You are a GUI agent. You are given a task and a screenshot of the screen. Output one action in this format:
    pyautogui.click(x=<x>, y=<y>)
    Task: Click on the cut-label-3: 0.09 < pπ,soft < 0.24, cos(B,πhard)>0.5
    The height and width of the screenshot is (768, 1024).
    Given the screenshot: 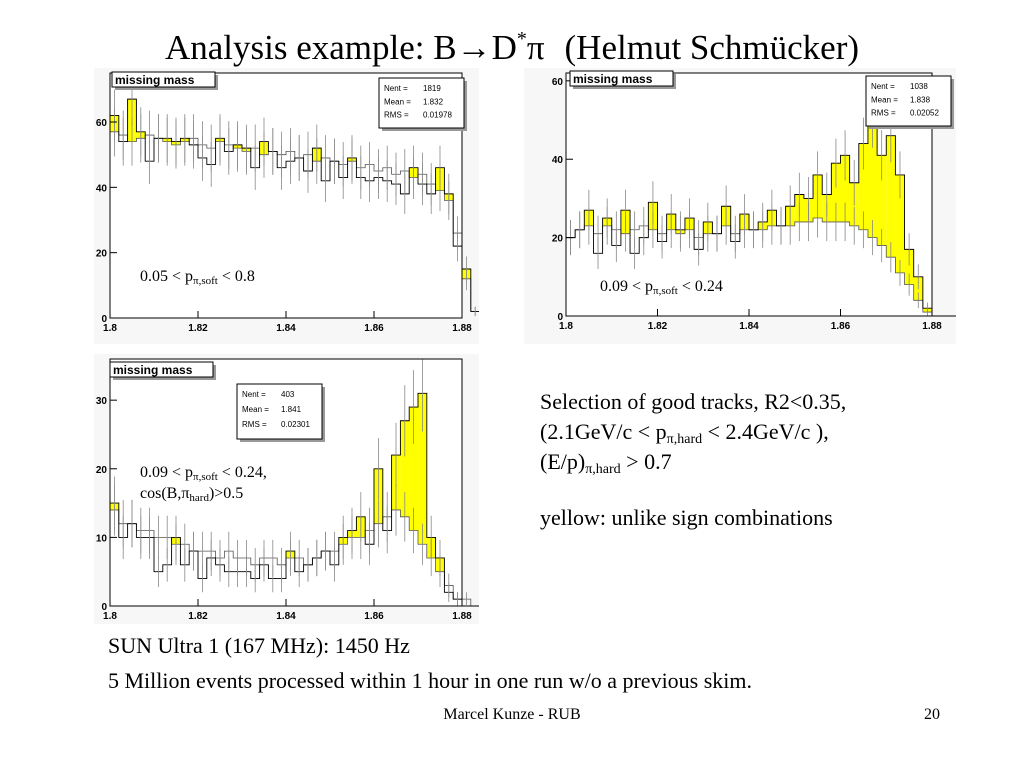 What is the action you would take?
    pyautogui.click(x=203, y=484)
    